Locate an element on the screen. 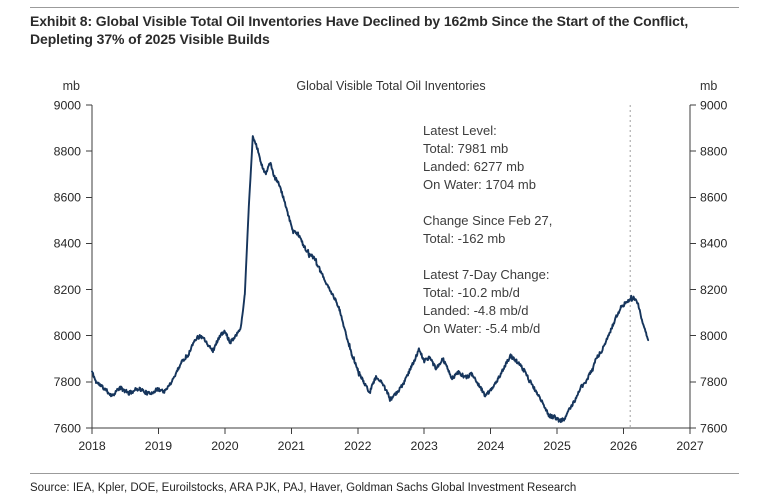  x-tick-label: 2024 is located at coordinates (491, 446).